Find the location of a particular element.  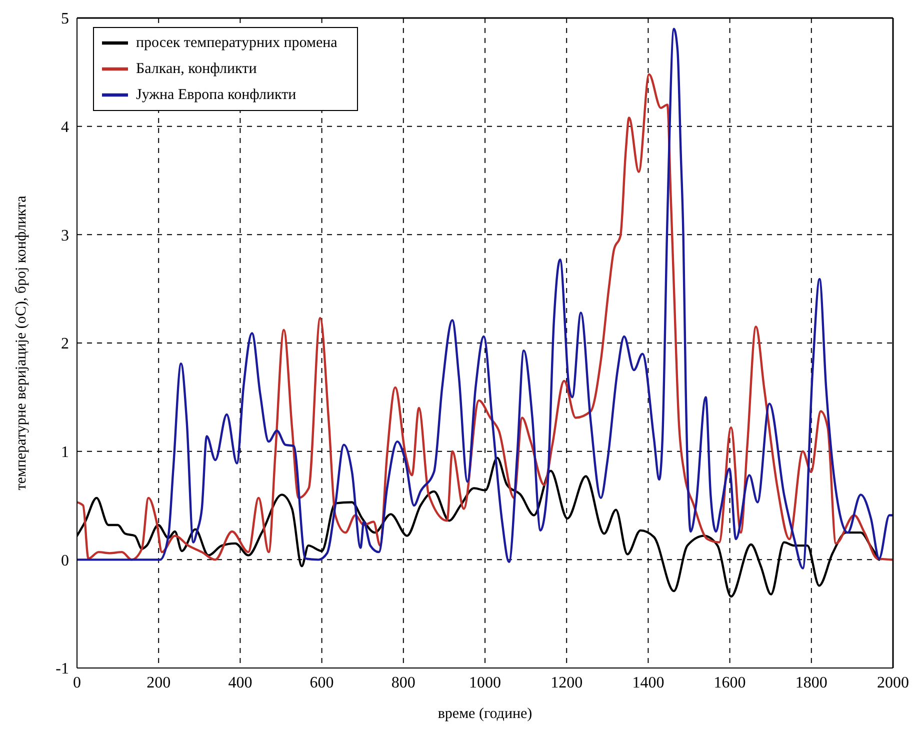

y-tick-label: 3 is located at coordinates (65, 235).